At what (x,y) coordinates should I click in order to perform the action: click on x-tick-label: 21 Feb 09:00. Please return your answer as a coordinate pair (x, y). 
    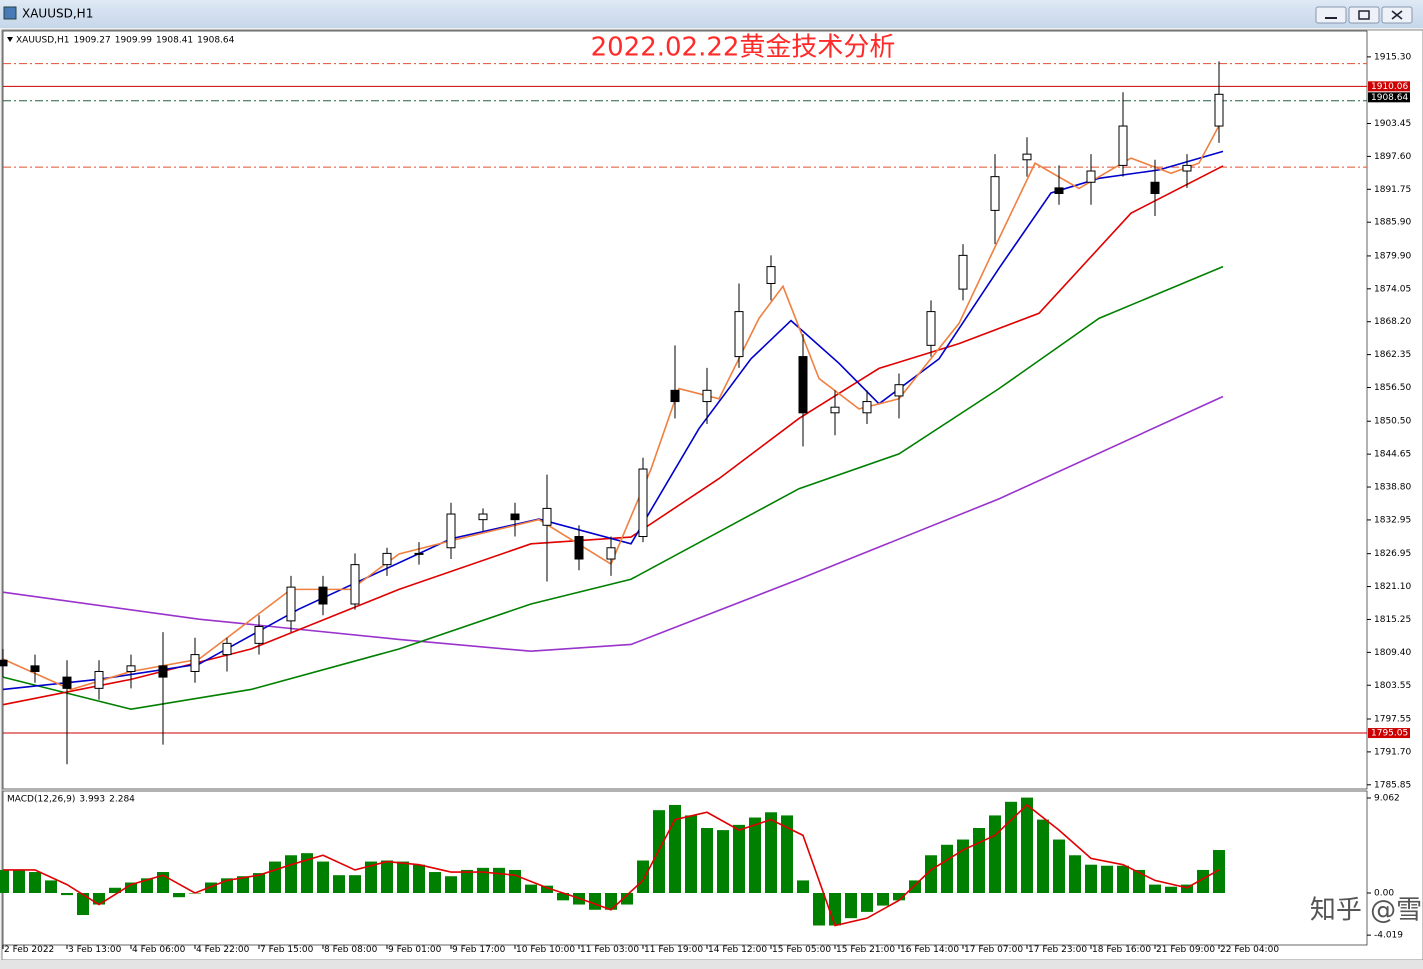
    Looking at the image, I should click on (1185, 950).